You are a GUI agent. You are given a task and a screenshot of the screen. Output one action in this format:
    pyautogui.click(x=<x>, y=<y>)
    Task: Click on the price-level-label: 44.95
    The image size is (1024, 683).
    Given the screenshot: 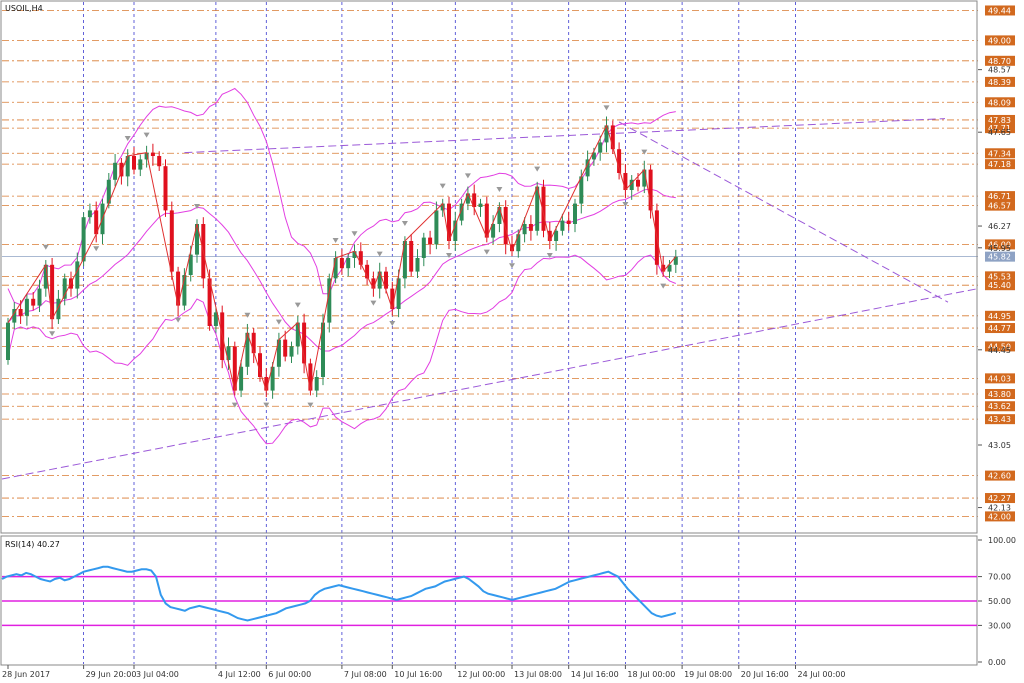 What is the action you would take?
    pyautogui.click(x=999, y=316)
    